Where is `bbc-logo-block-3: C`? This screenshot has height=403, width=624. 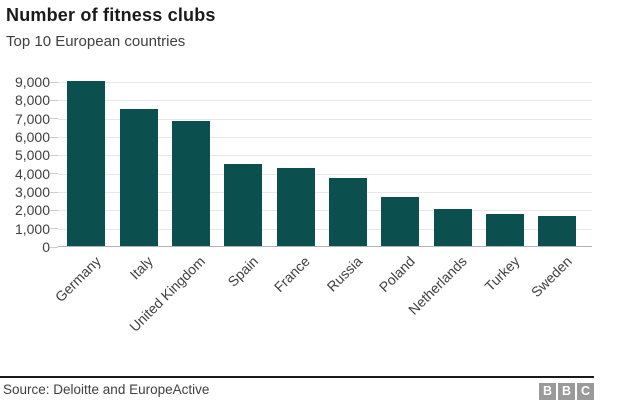 bbc-logo-block-3: C is located at coordinates (585, 391).